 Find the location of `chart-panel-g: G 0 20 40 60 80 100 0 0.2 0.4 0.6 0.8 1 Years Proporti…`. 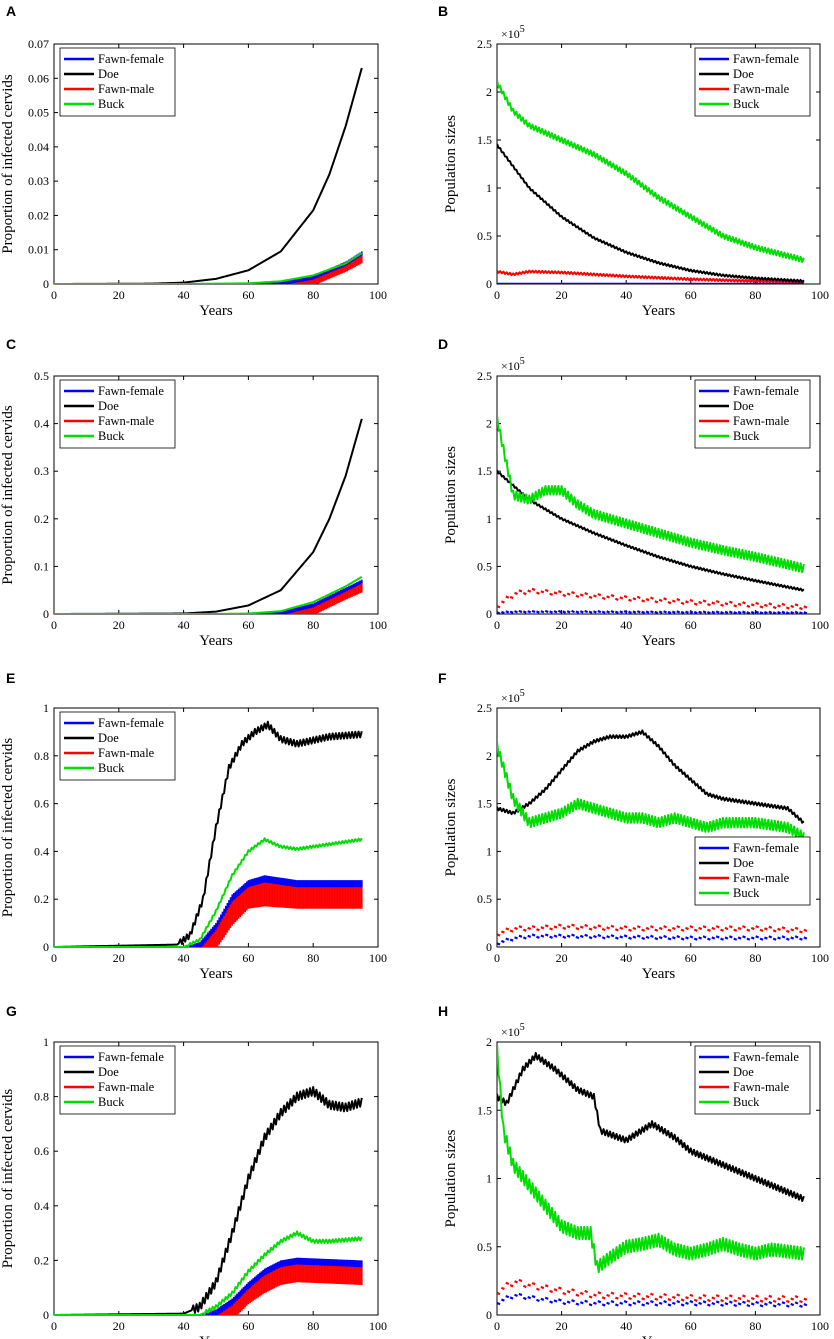

chart-panel-g: G 0 20 40 60 80 100 0 0.2 0.4 0.6 0.8 1 Years Proporti… is located at coordinates (193, 1171).